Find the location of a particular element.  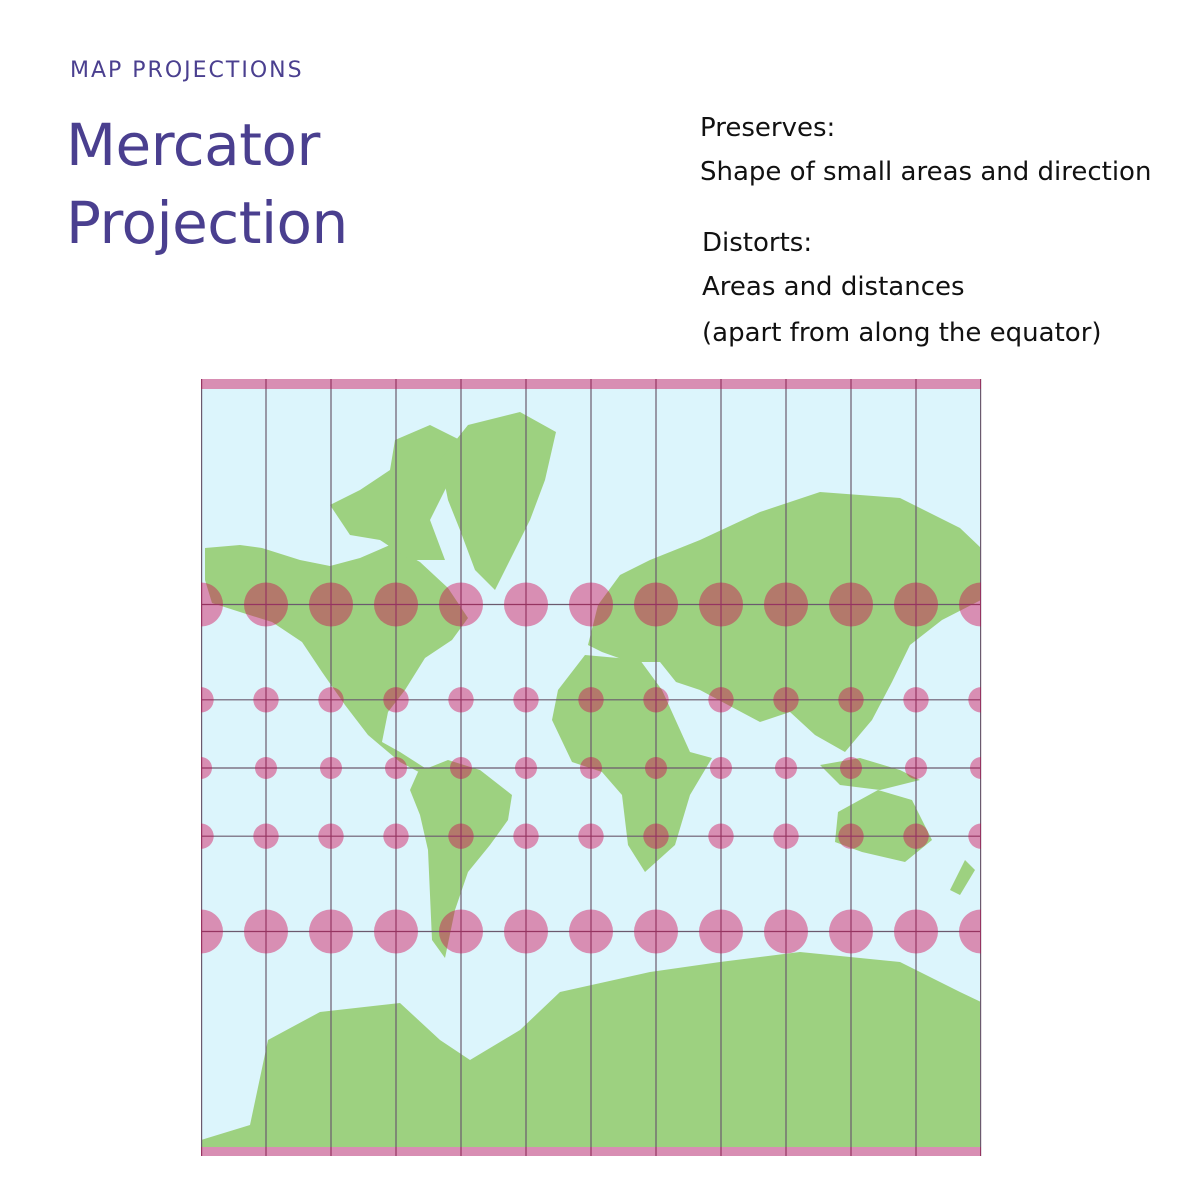

north-pole-band is located at coordinates (591, 384).